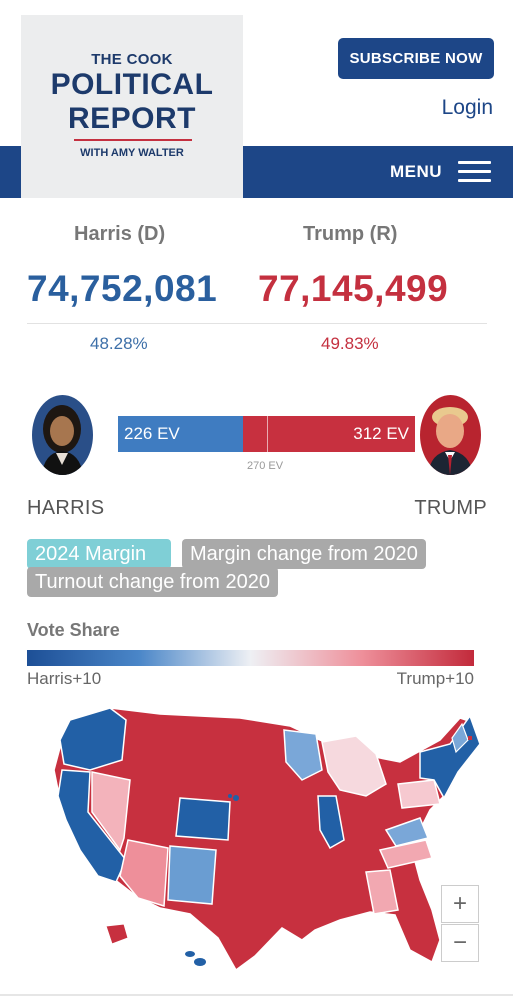  Describe the element at coordinates (303, 755) in the screenshot. I see `map-state-mn` at that location.